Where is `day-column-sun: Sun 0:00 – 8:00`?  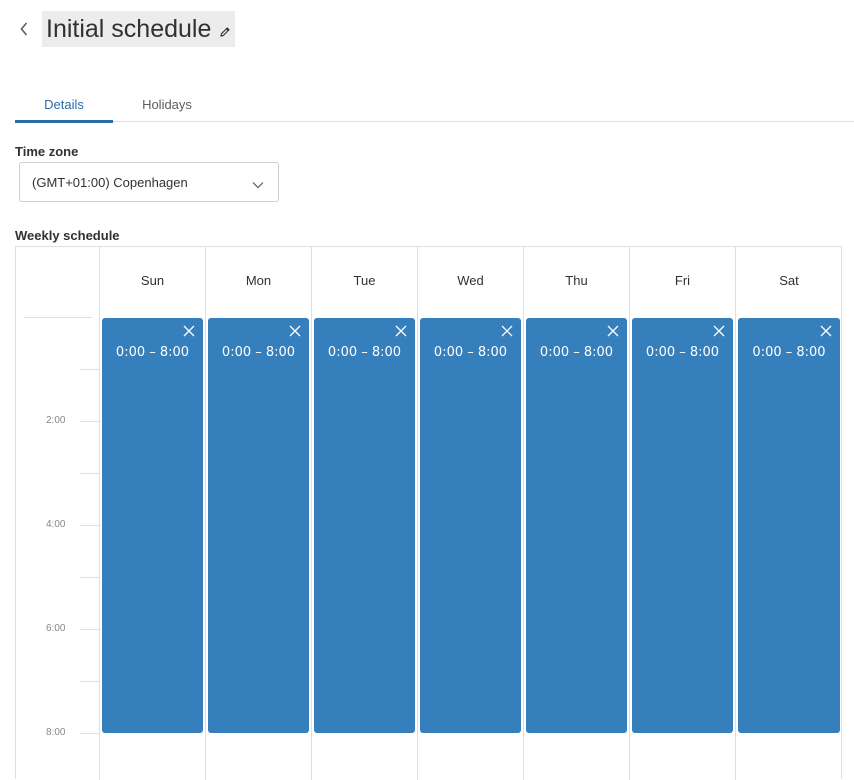 day-column-sun: Sun 0:00 – 8:00 is located at coordinates (153, 513).